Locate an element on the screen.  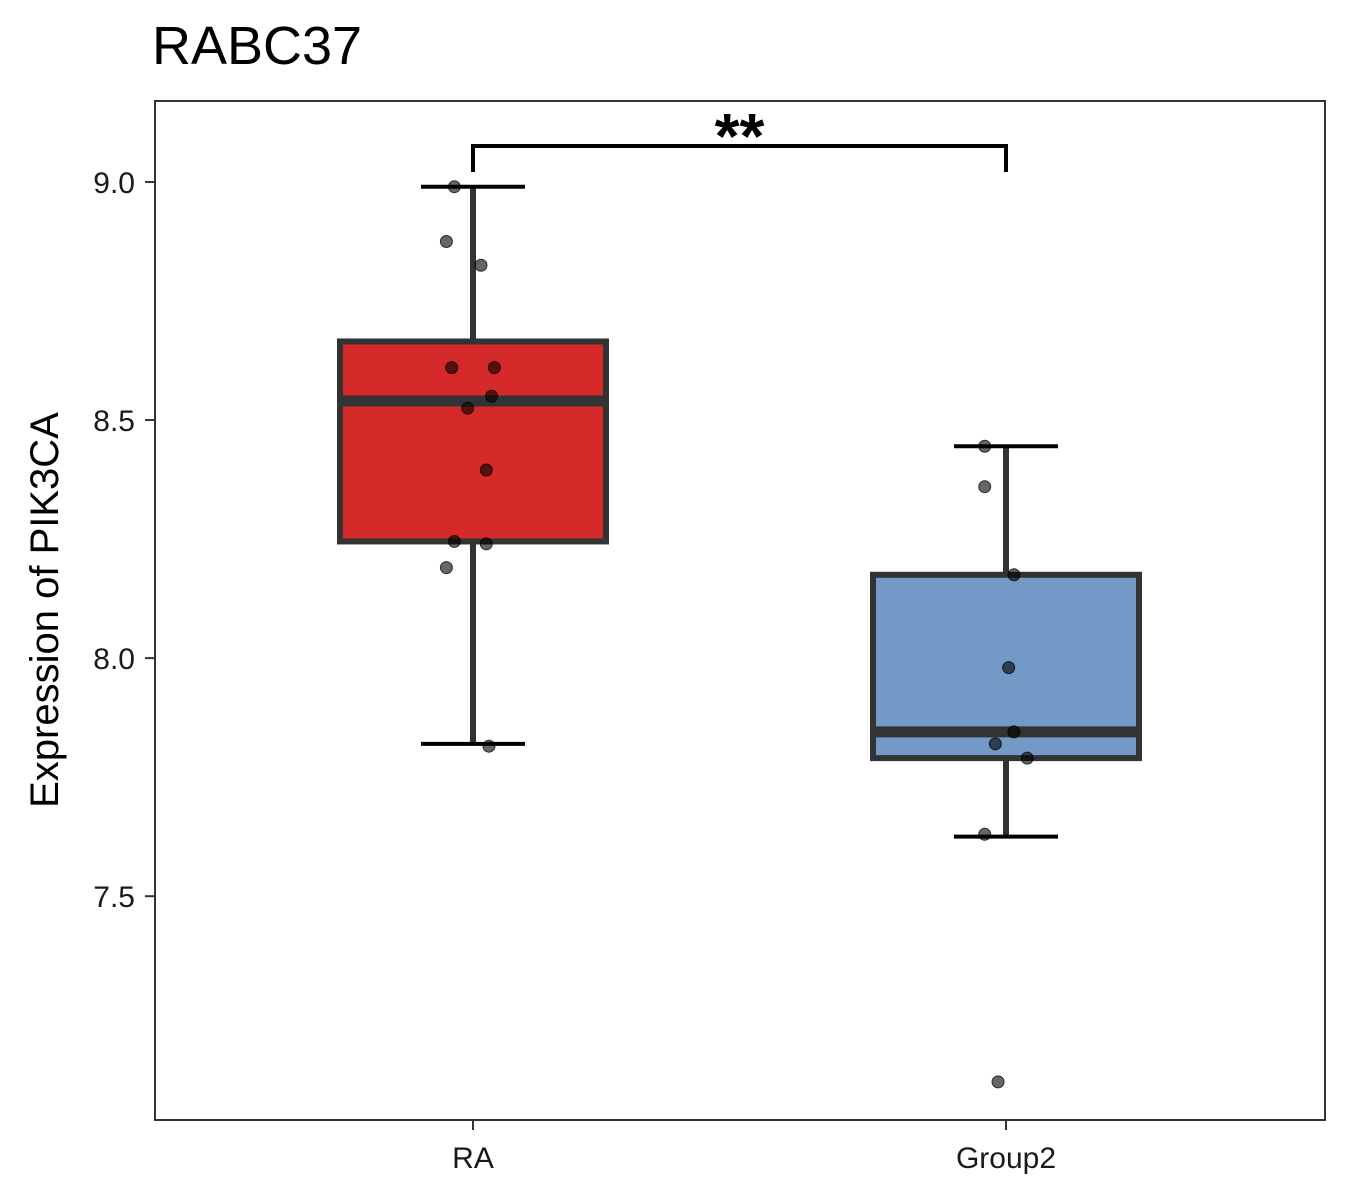
y-tick-label: 8.0 is located at coordinates (114, 659).